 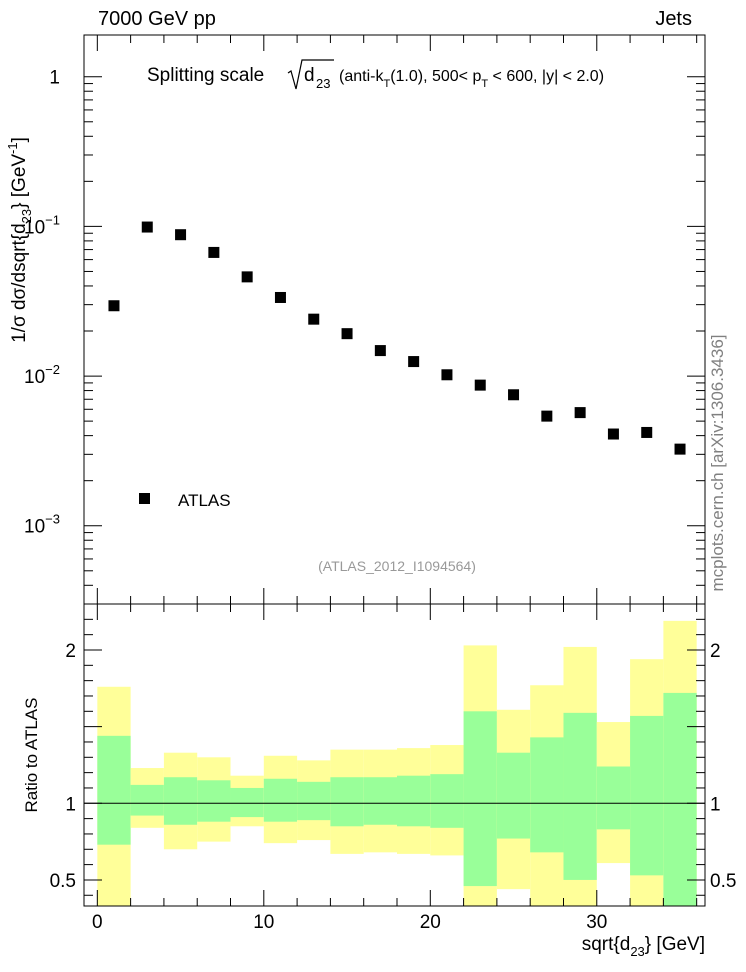 What do you see at coordinates (157, 19) in the screenshot?
I see `header-left-label: 7000 GeV pp` at bounding box center [157, 19].